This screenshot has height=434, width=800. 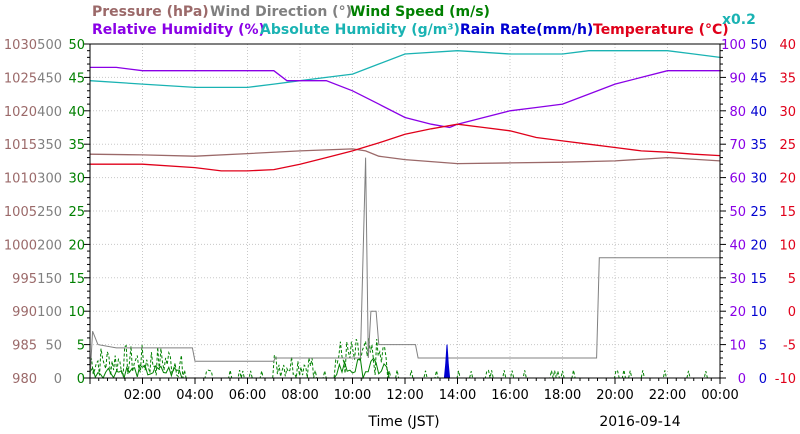 I want to click on temperature-tick: 0, so click(x=792, y=312).